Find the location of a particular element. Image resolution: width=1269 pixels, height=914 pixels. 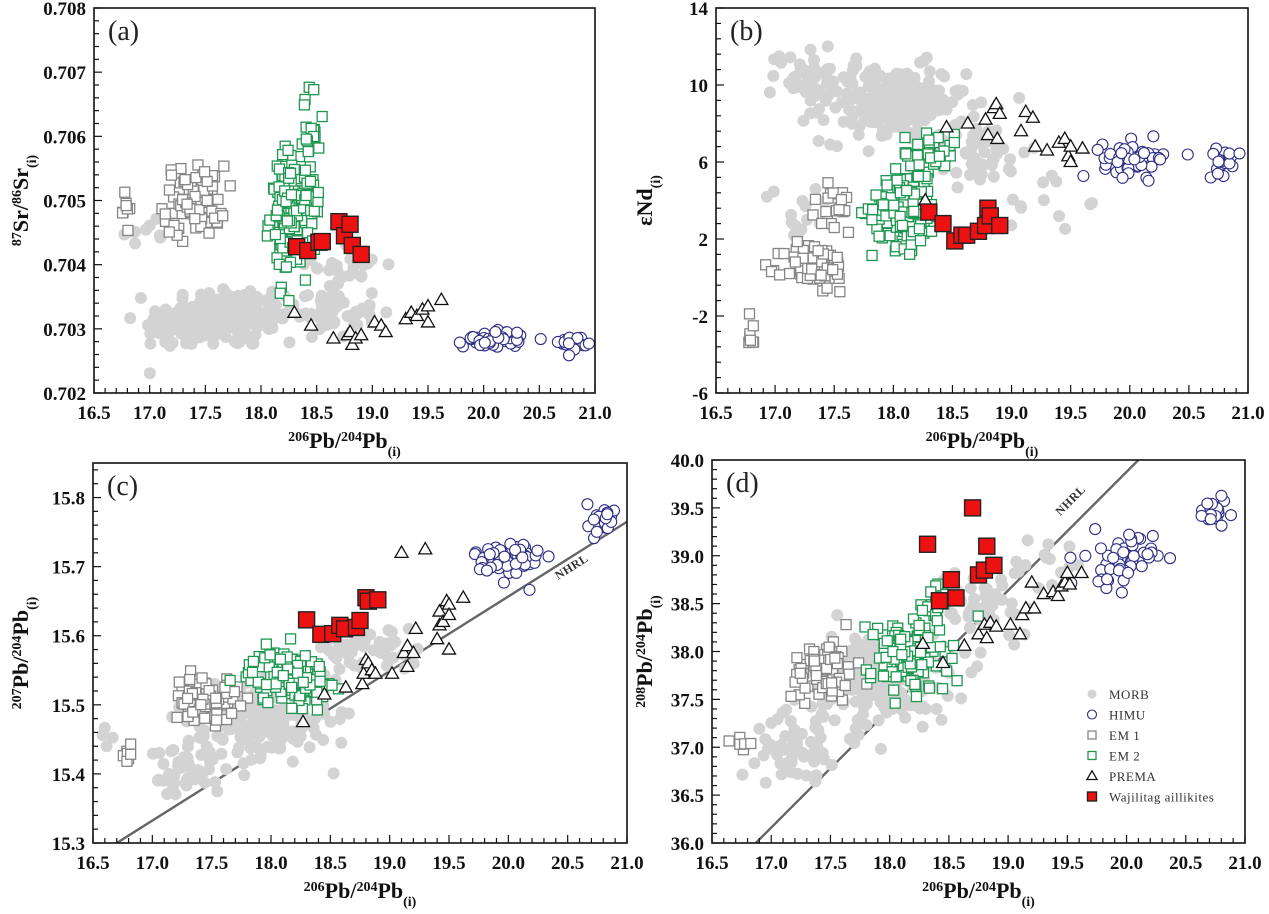

panel-a-x-tick-label: 18.5 is located at coordinates (316, 413).